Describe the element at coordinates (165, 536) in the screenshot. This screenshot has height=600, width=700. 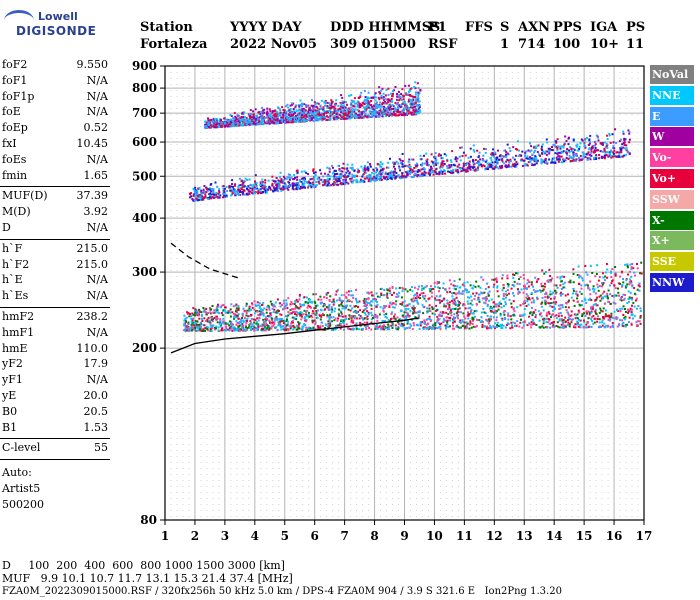
I see `x-tick-label: 1` at that location.